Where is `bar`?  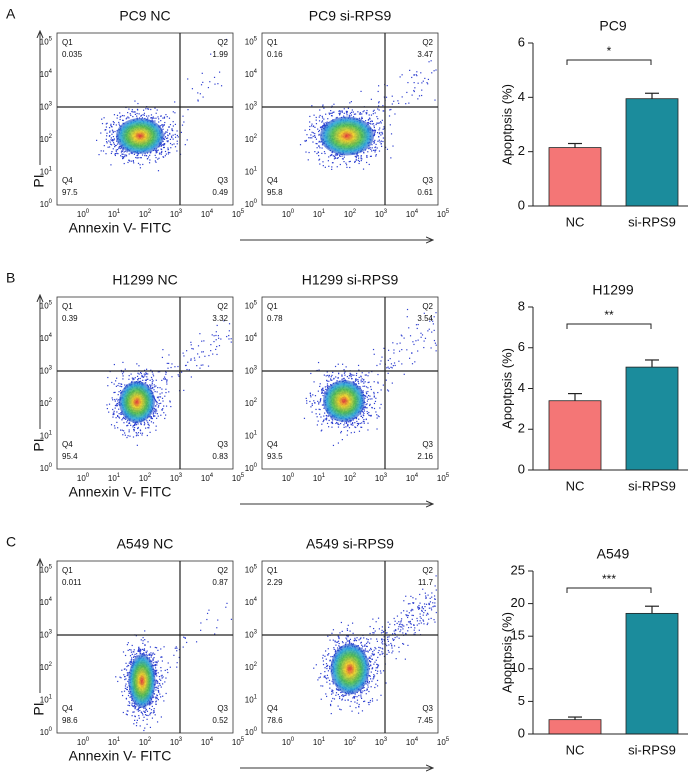
bar is located at coordinates (575, 177).